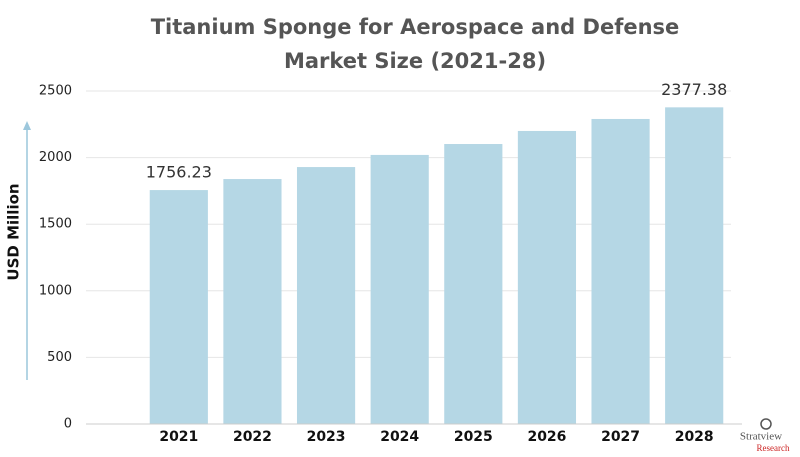 This screenshot has height=457, width=800. What do you see at coordinates (55, 157) in the screenshot?
I see `y-tick-label: 2000` at bounding box center [55, 157].